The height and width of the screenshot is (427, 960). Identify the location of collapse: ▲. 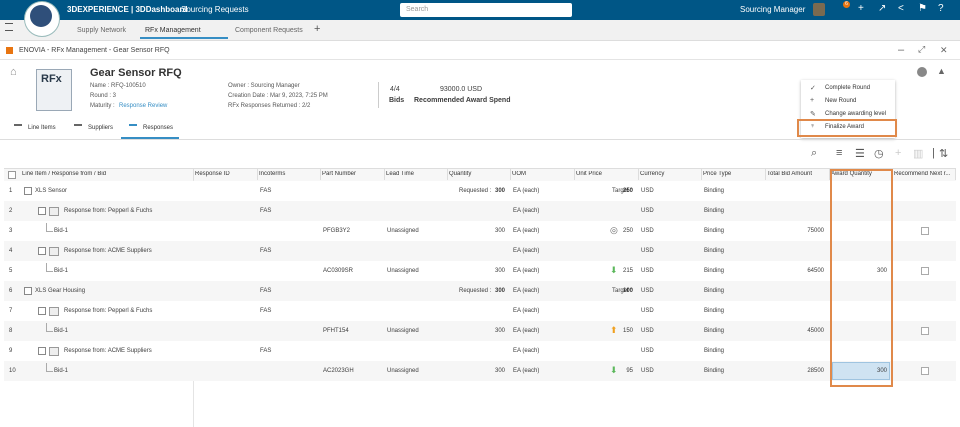
(941, 71).